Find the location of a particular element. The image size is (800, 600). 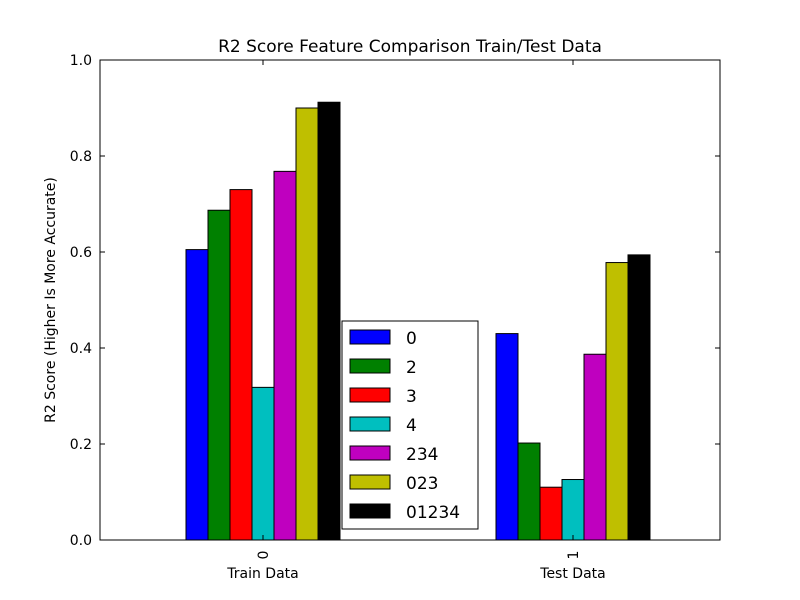

x-tick-label: 0 is located at coordinates (264, 555).